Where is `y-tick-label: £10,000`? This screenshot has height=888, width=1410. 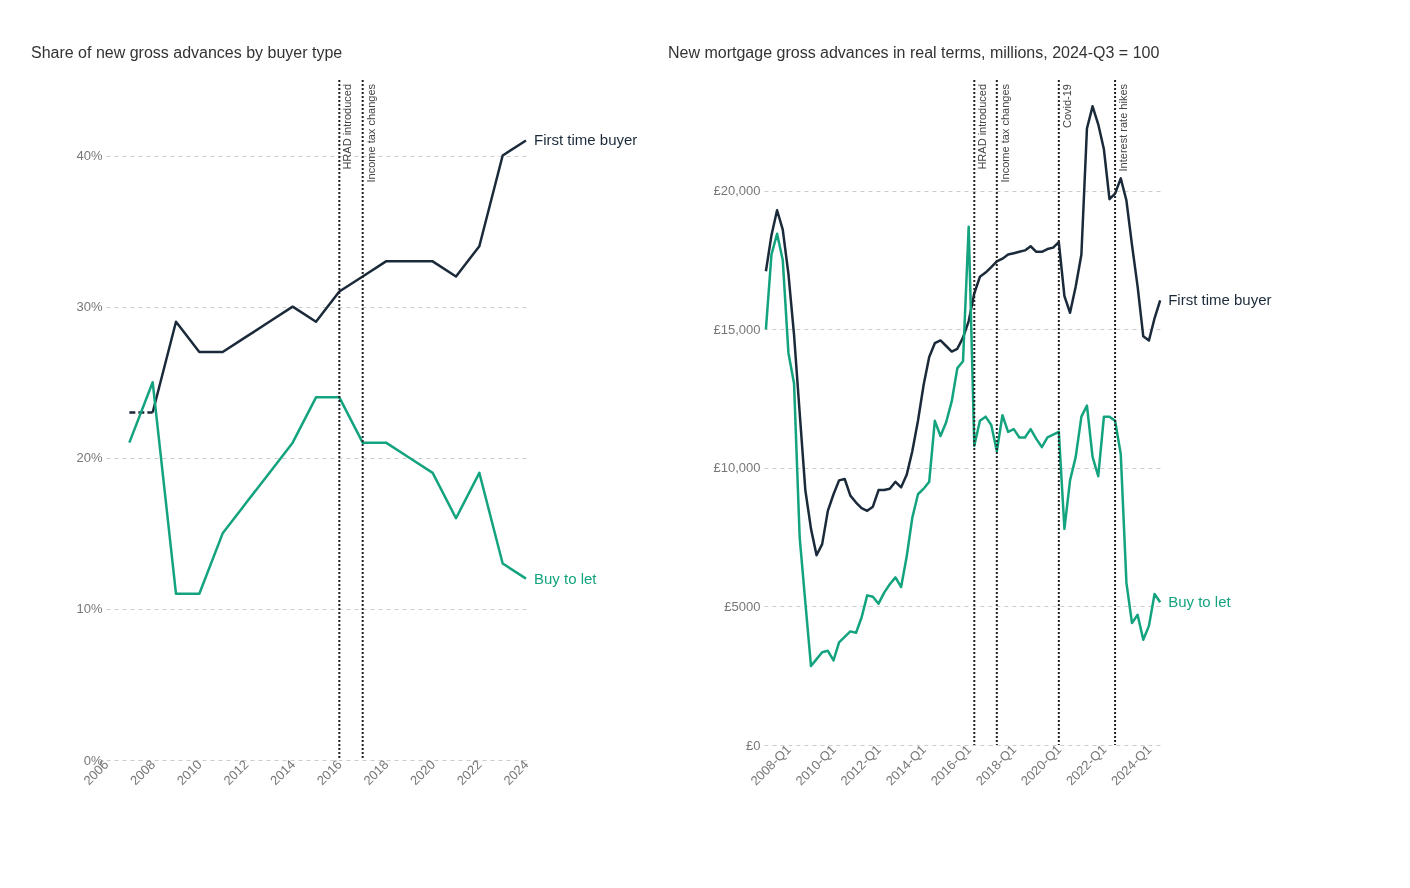 y-tick-label: £10,000 is located at coordinates (737, 468).